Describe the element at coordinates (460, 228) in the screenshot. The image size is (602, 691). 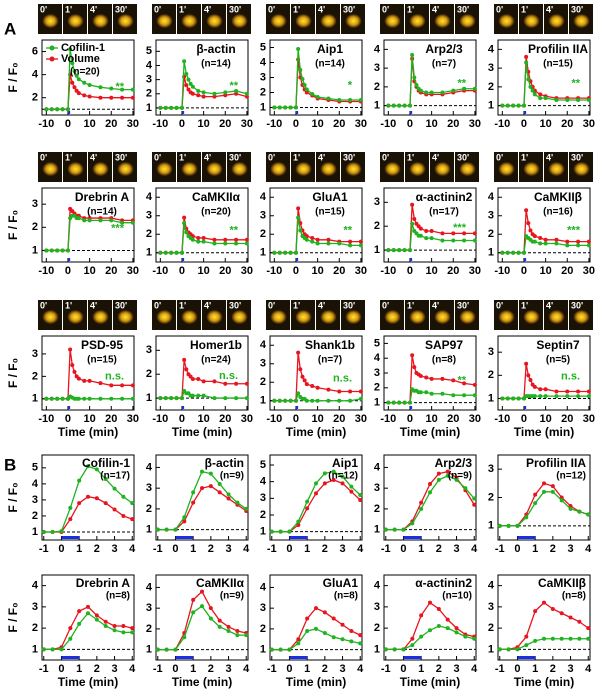
I see `significance: ***` at that location.